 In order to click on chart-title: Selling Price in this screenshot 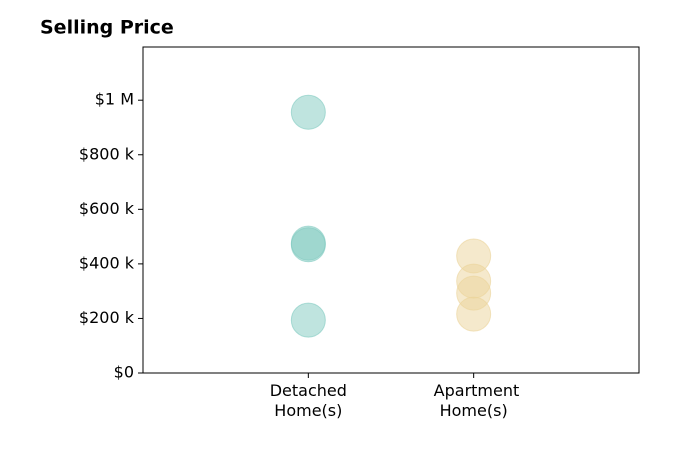, I will do `click(107, 28)`.